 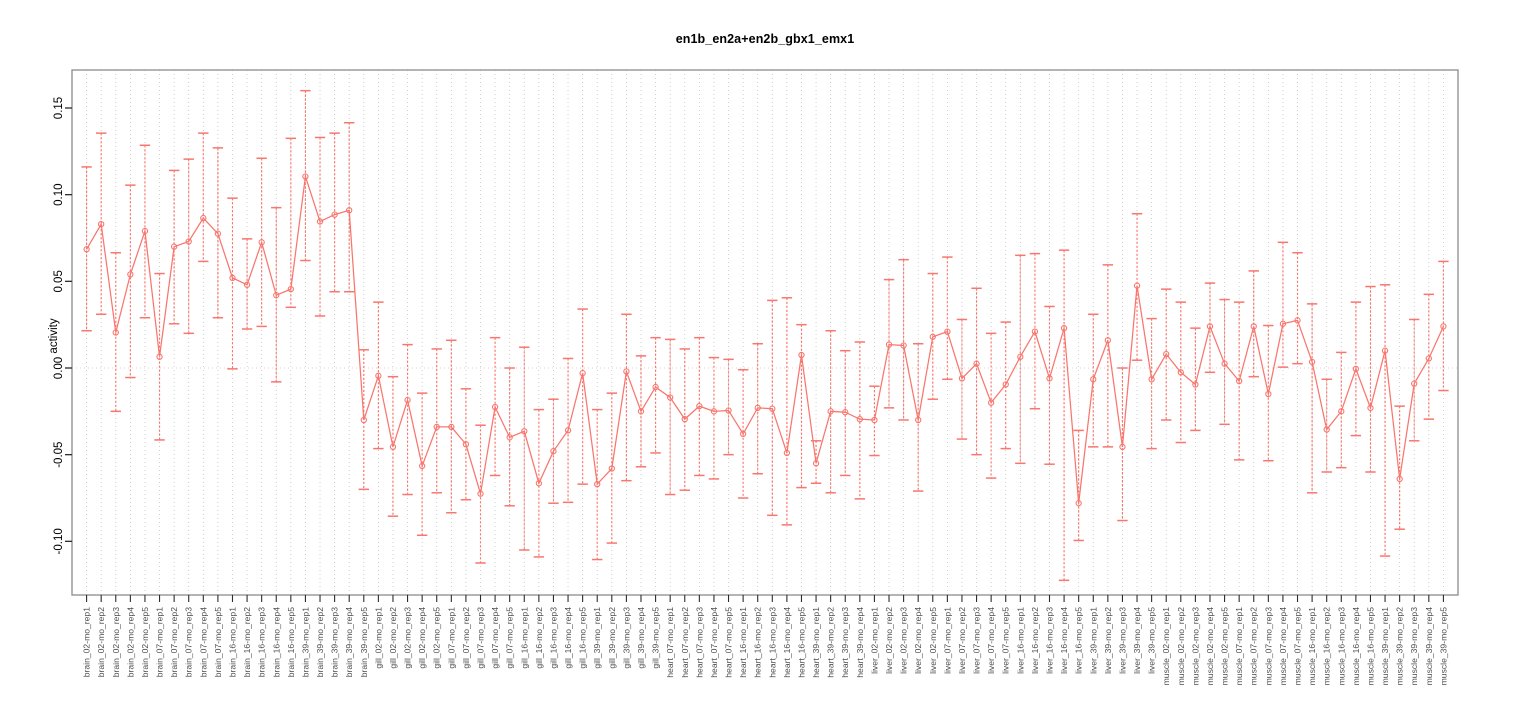 What do you see at coordinates (495, 638) in the screenshot?
I see `x-tick-label: gill_07-mo_rep4` at bounding box center [495, 638].